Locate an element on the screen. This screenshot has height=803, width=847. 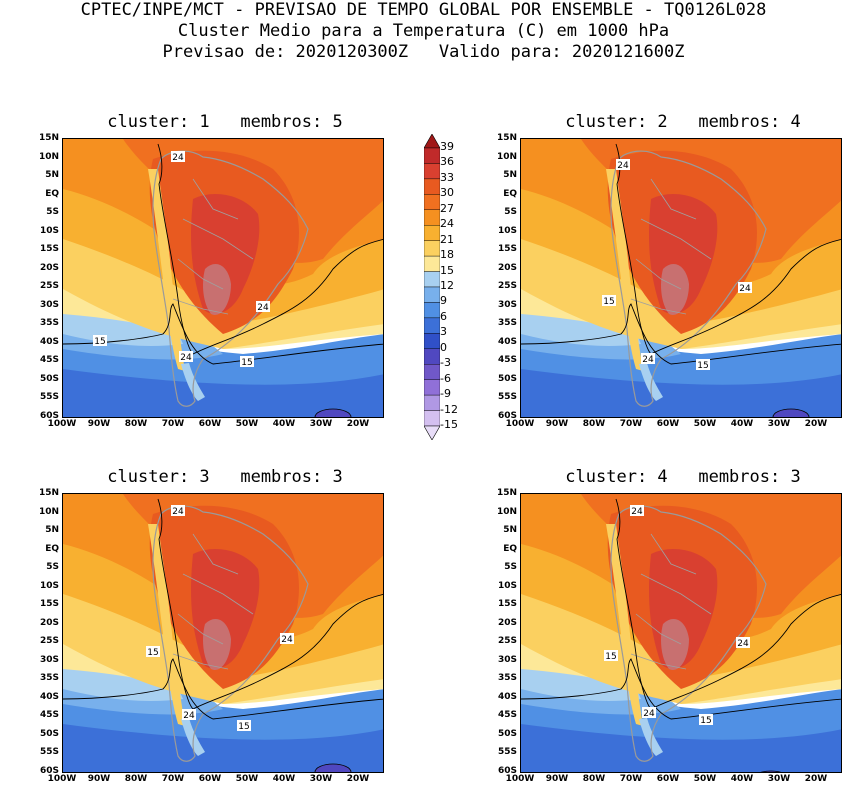
lon-tick-label: 80W is located at coordinates (136, 779).